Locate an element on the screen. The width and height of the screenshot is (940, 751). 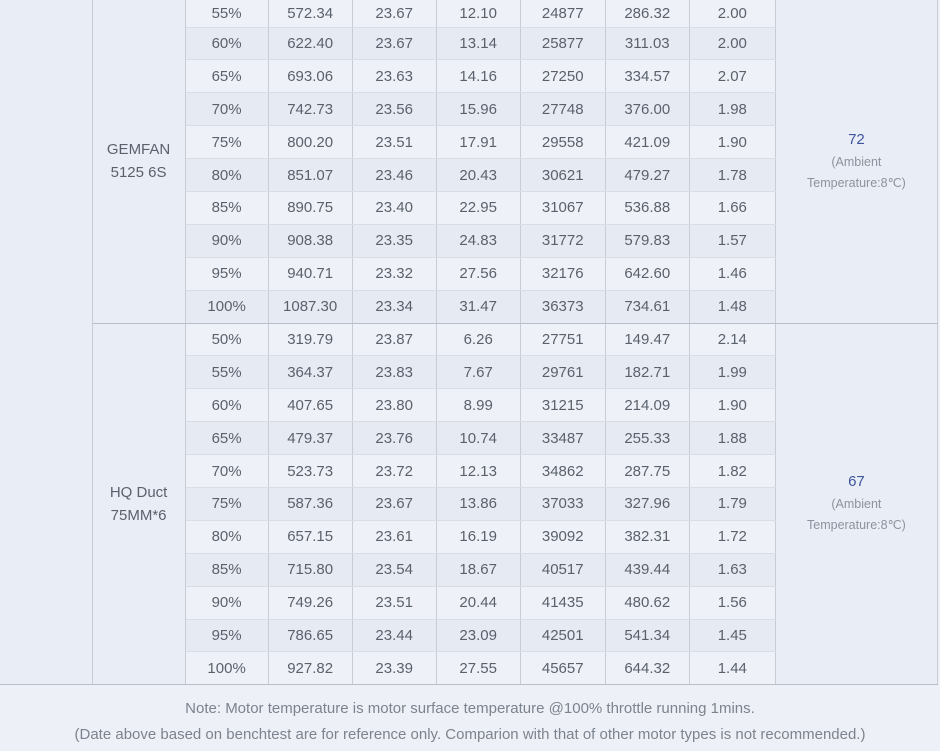
table-row: 85% 890.75 23.40 22.95 31067 536.88 1.66 is located at coordinates (469, 208).